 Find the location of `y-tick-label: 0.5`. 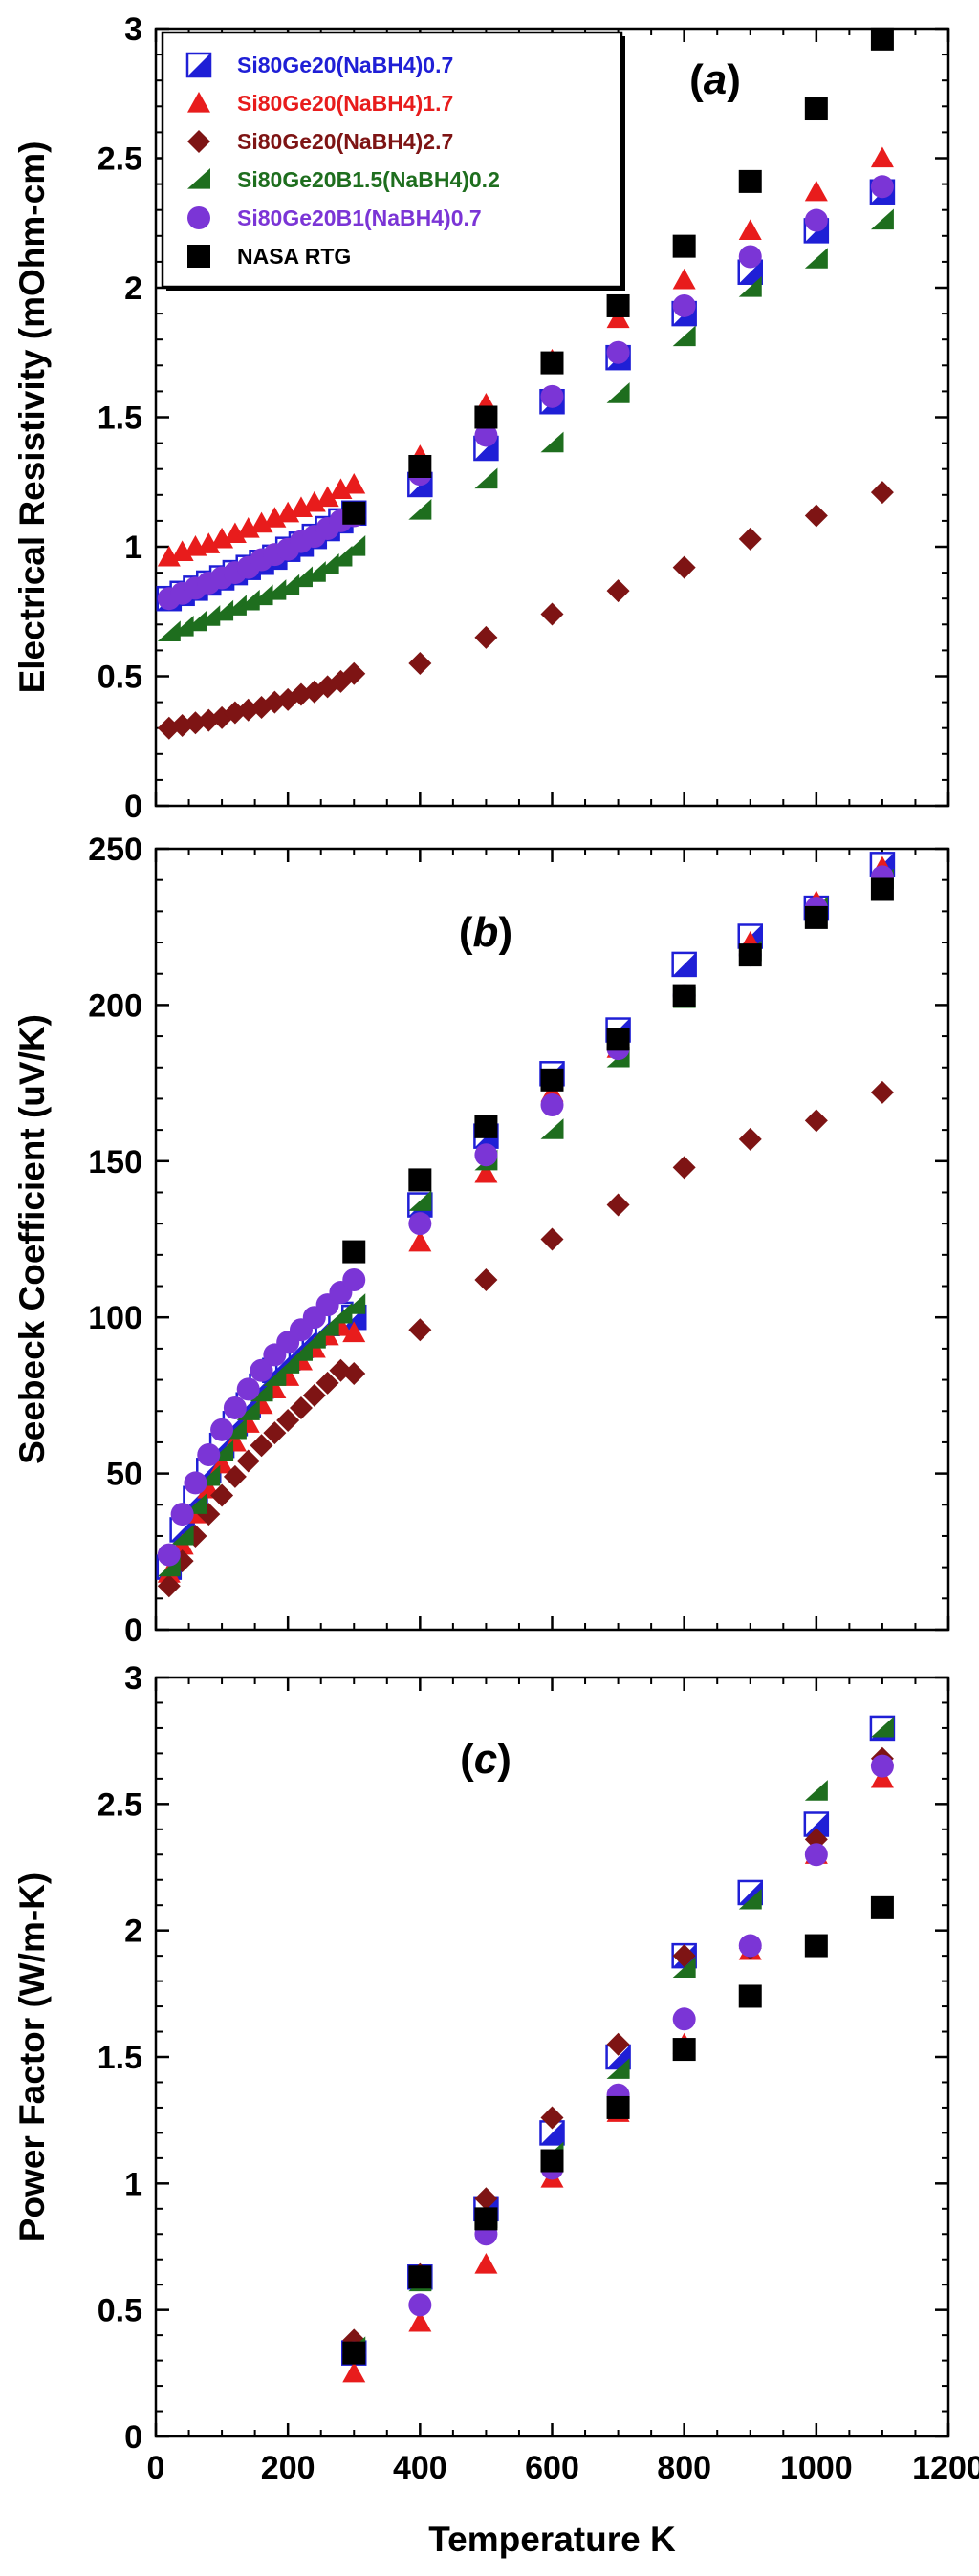

y-tick-label: 0.5 is located at coordinates (120, 678).